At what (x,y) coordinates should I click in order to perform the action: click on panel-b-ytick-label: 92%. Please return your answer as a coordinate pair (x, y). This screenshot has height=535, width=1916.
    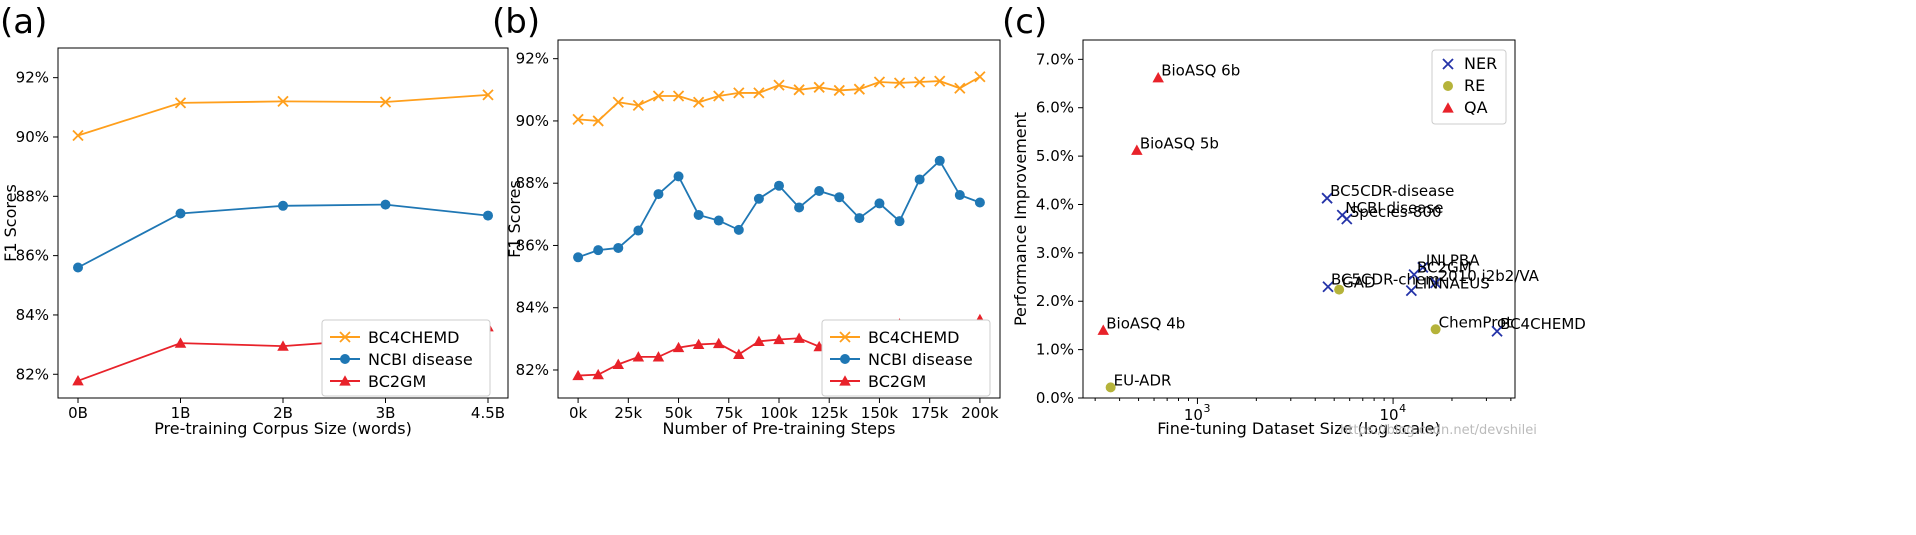
    Looking at the image, I should click on (532, 59).